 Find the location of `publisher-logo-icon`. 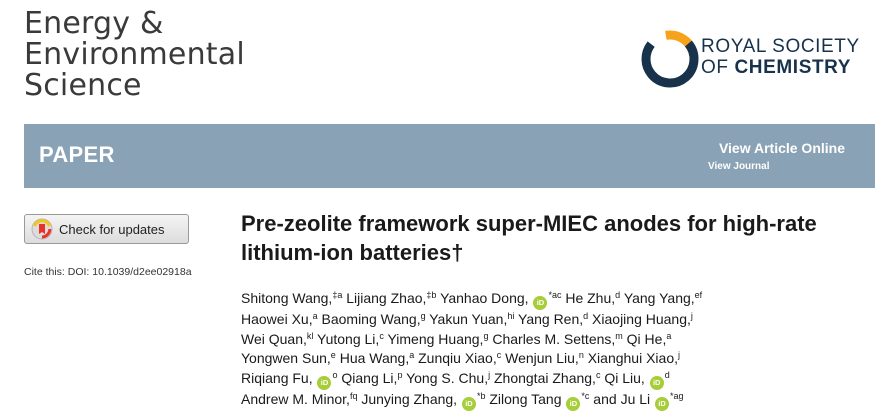

publisher-logo-icon is located at coordinates (670, 59).